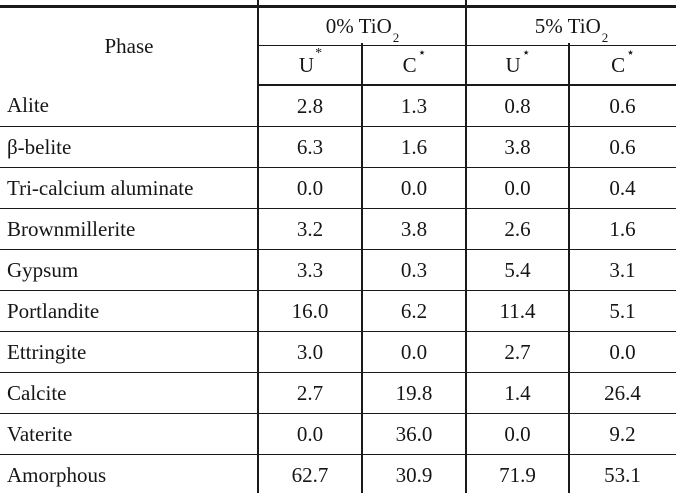  What do you see at coordinates (129, 393) in the screenshot?
I see `phase-cell: Calcite` at bounding box center [129, 393].